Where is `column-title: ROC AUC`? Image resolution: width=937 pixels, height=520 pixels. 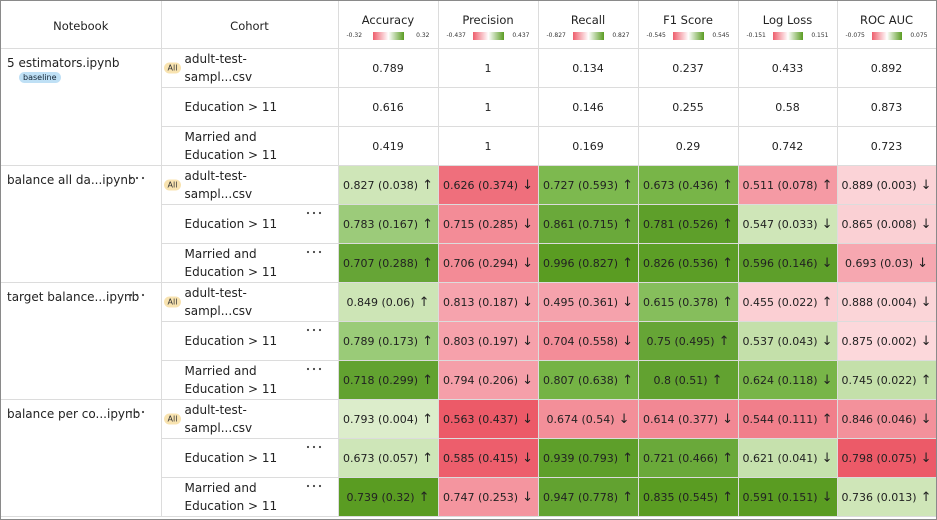
column-title: ROC AUC is located at coordinates (886, 20).